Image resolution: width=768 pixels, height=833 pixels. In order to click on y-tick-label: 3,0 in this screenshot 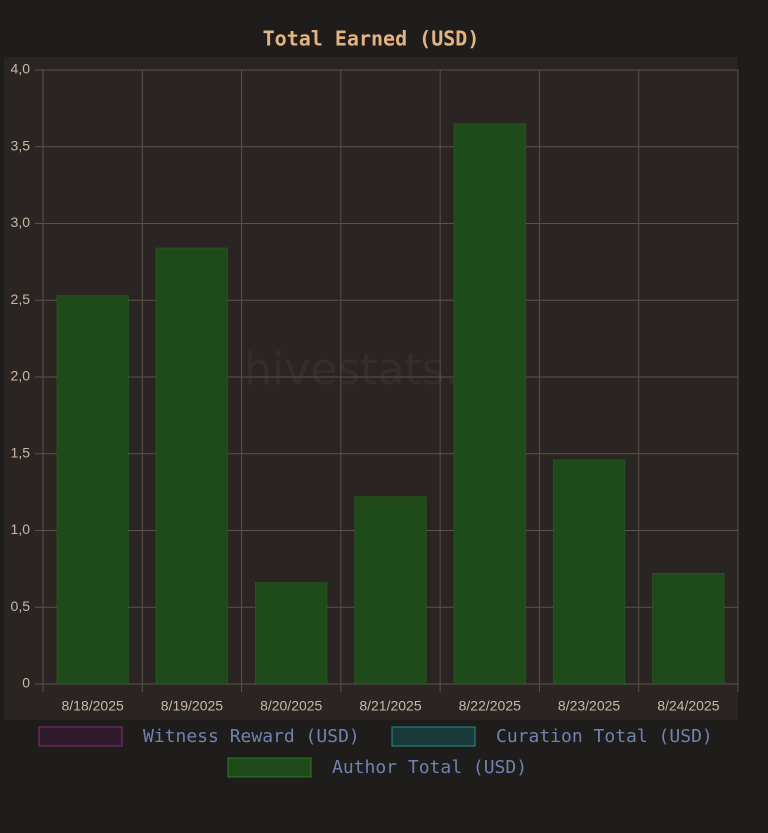, I will do `click(21, 222)`.